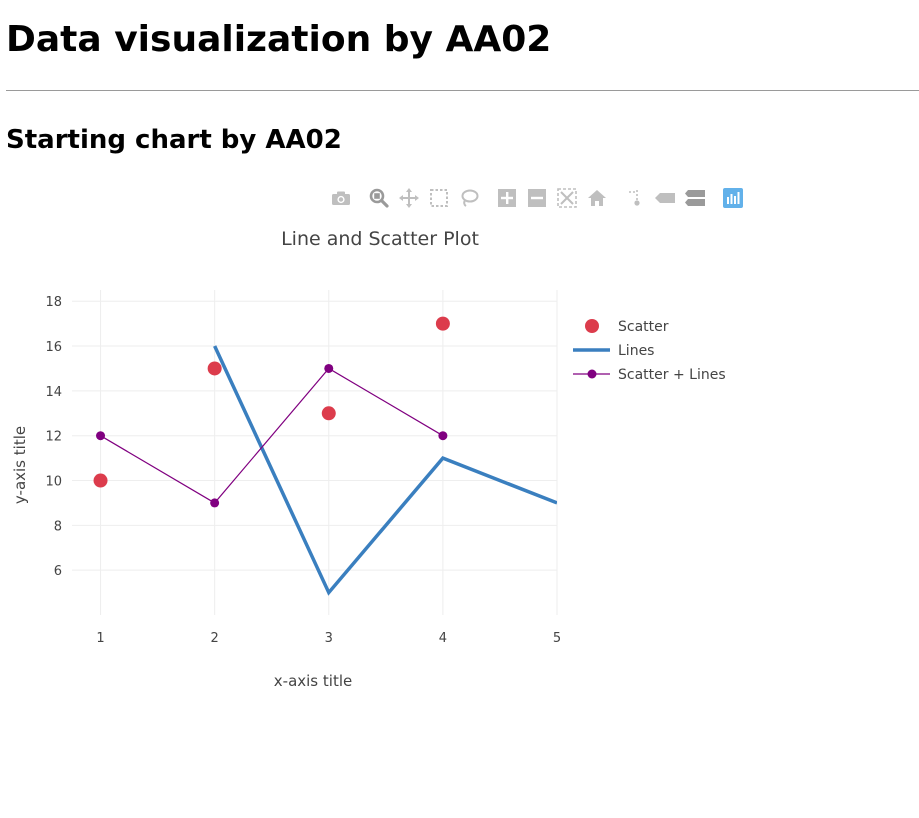 This screenshot has width=919, height=818. I want to click on zoom-in-button, so click(507, 198).